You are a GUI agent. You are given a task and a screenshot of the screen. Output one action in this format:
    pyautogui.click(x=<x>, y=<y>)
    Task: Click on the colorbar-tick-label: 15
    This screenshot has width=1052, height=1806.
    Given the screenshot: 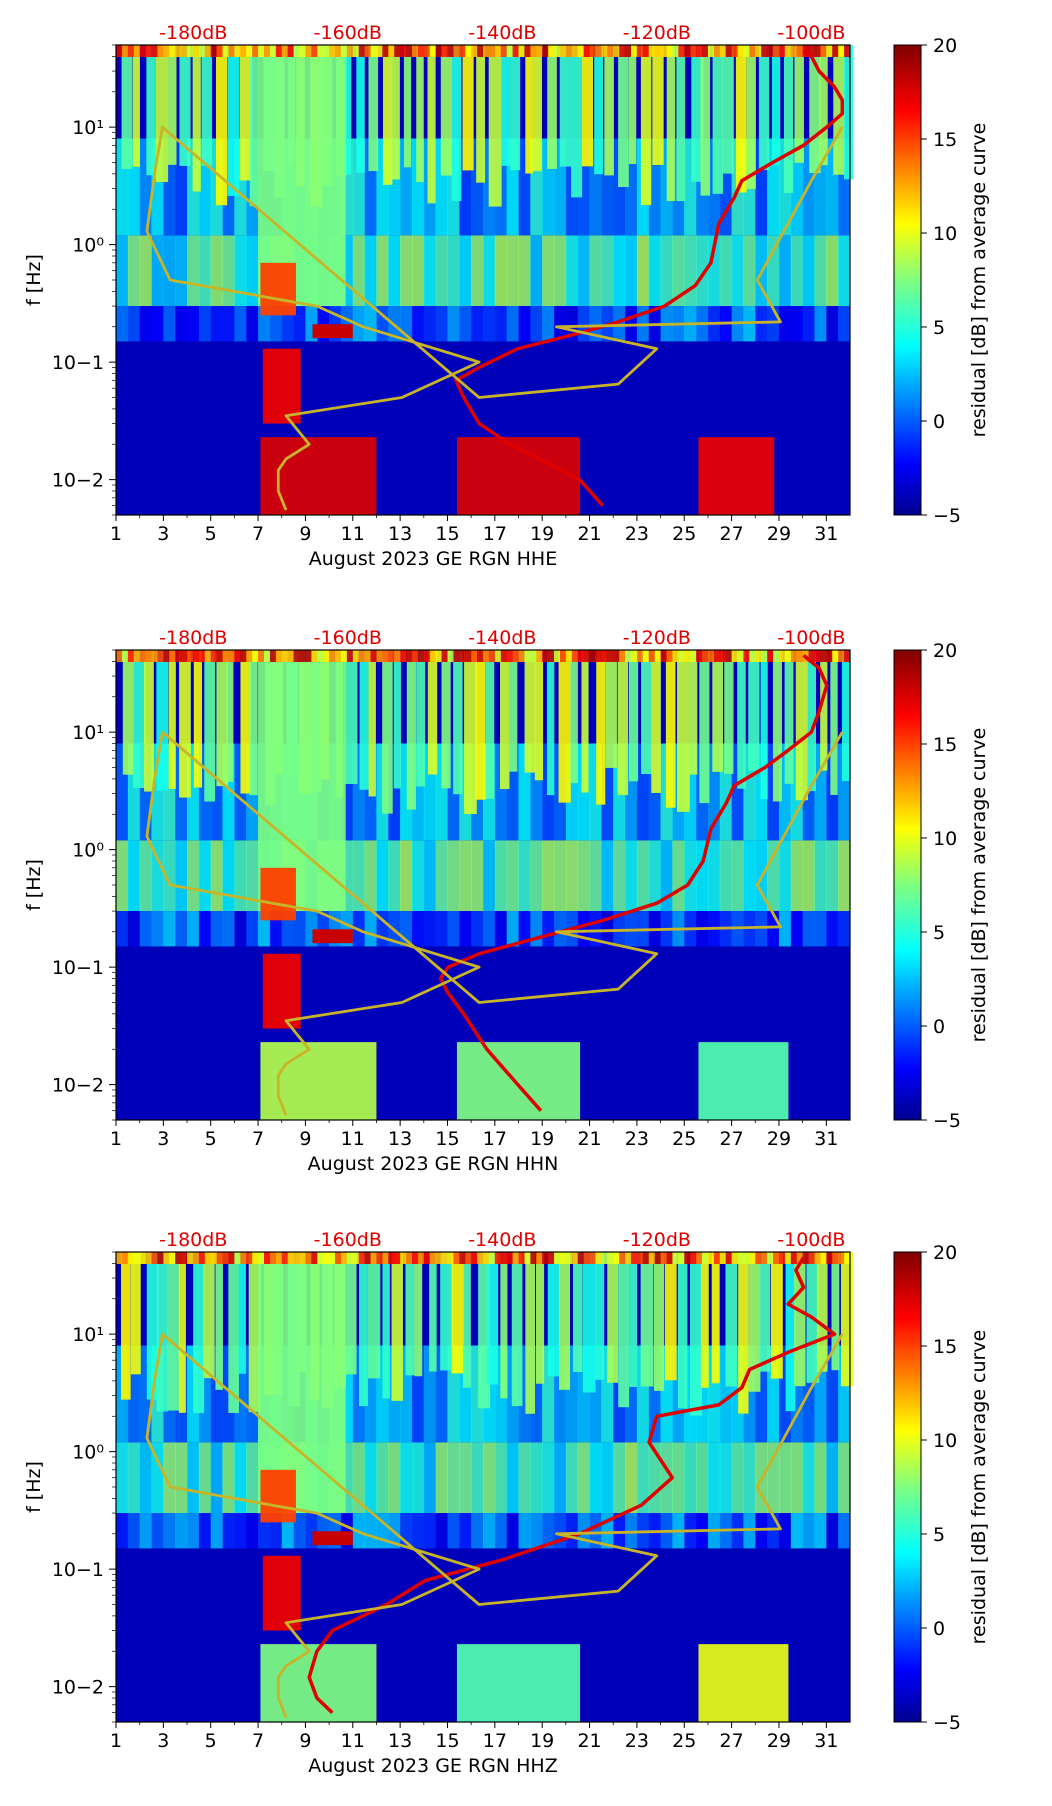 What is the action you would take?
    pyautogui.click(x=945, y=140)
    